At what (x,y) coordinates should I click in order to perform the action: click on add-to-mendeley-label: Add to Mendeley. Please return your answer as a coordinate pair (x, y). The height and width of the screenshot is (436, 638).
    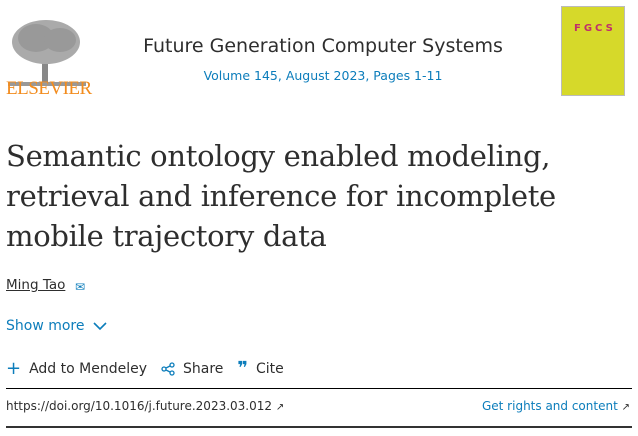
    Looking at the image, I should click on (88, 368).